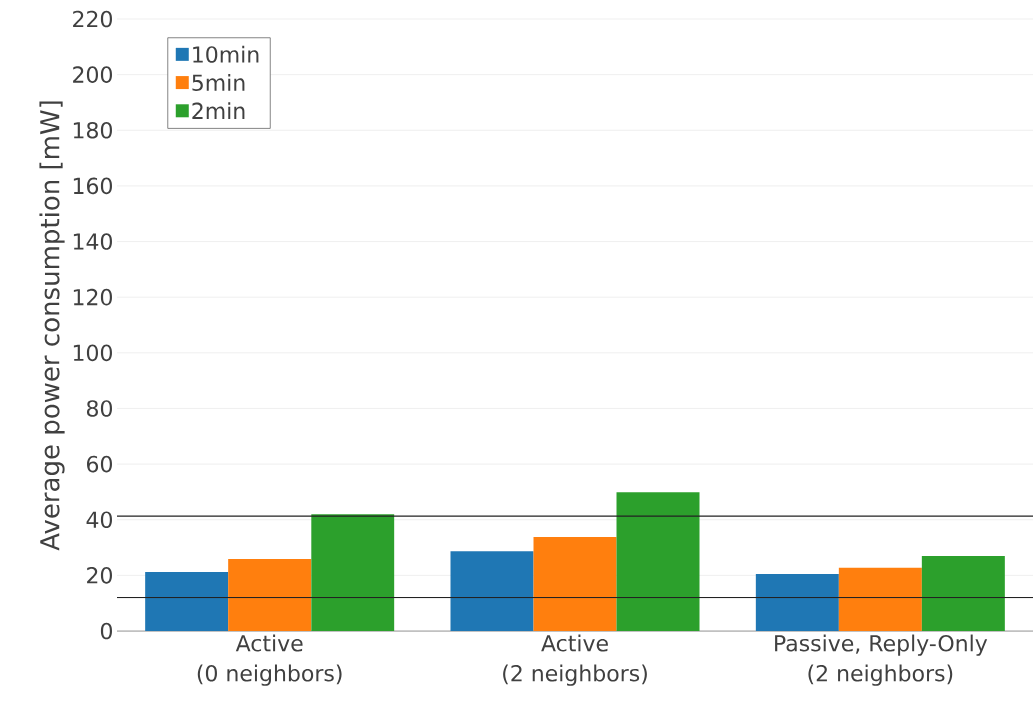 The height and width of the screenshot is (712, 1033). Describe the element at coordinates (99, 464) in the screenshot. I see `y-tick-label: 60` at that location.